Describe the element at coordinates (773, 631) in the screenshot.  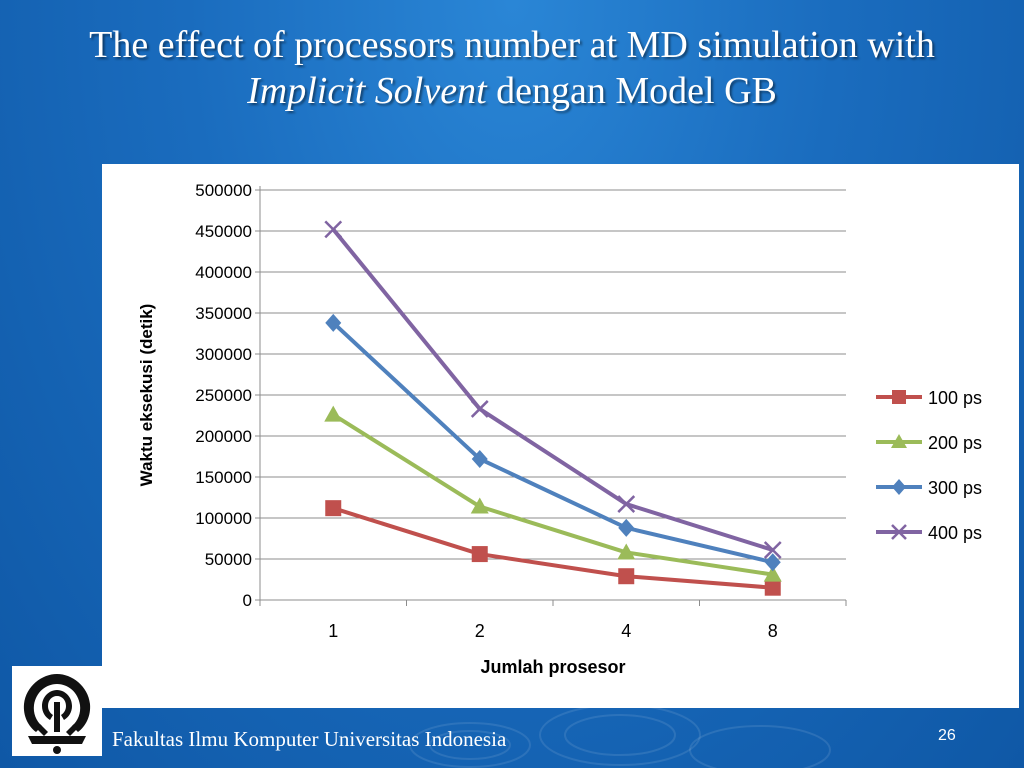
I see `x-tick-label: 8` at that location.